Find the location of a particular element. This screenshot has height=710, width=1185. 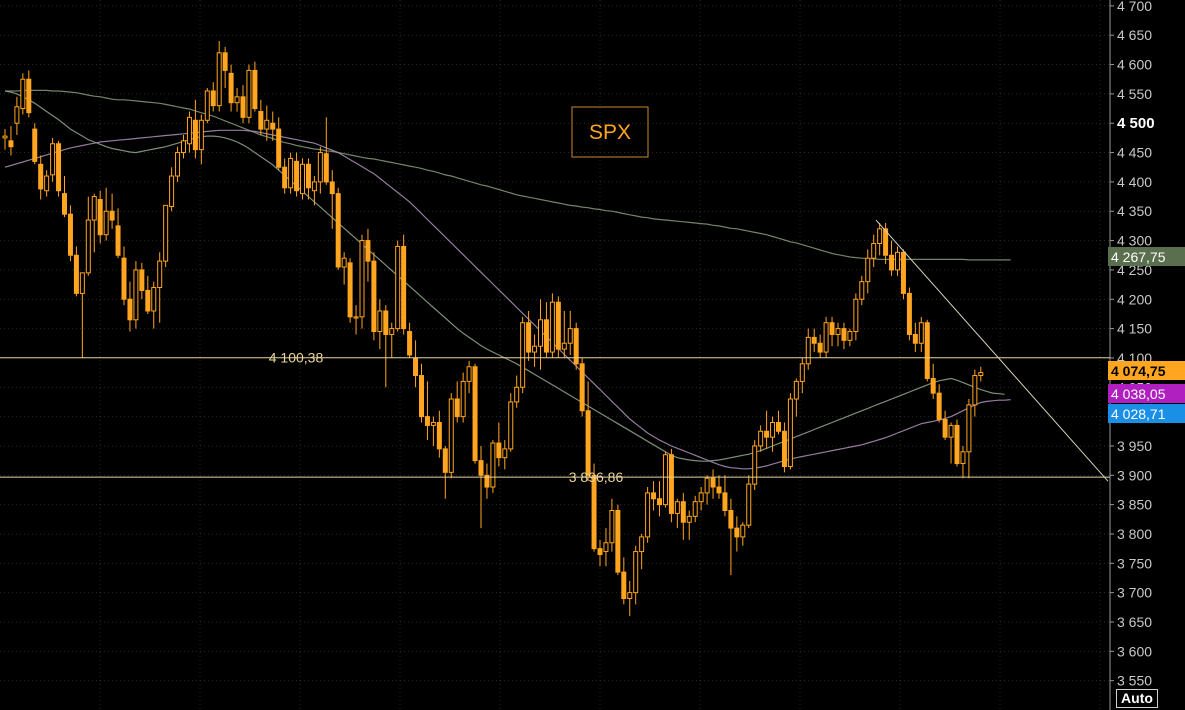

y-tick-label: 3 800 is located at coordinates (1134, 534).